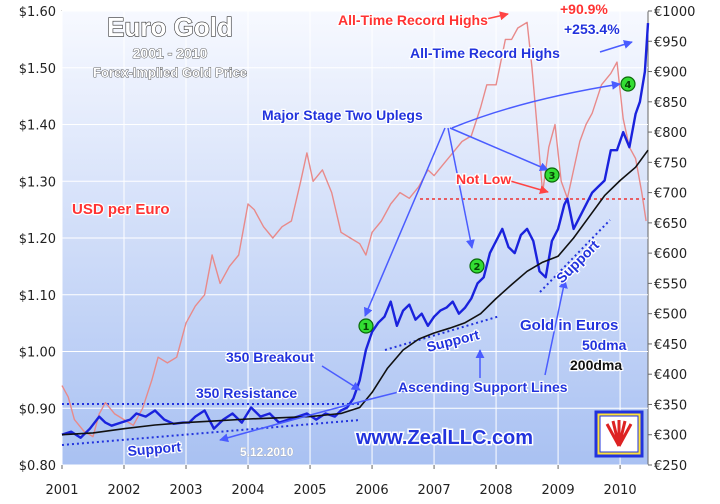  I want to click on chart-title: Euro Gold, so click(170, 27).